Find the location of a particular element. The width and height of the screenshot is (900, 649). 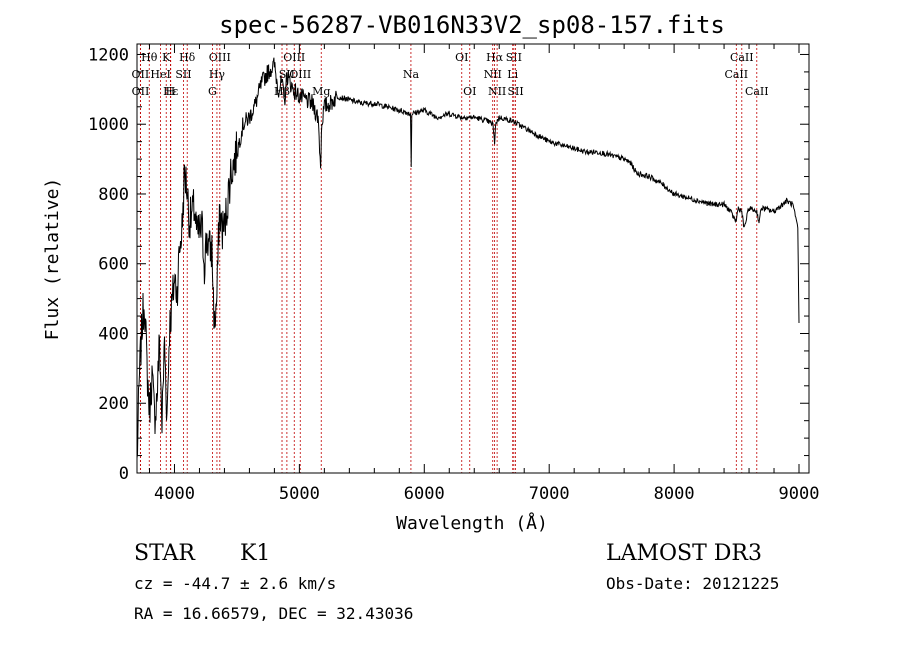

x-tick-label: 6000 is located at coordinates (424, 494).